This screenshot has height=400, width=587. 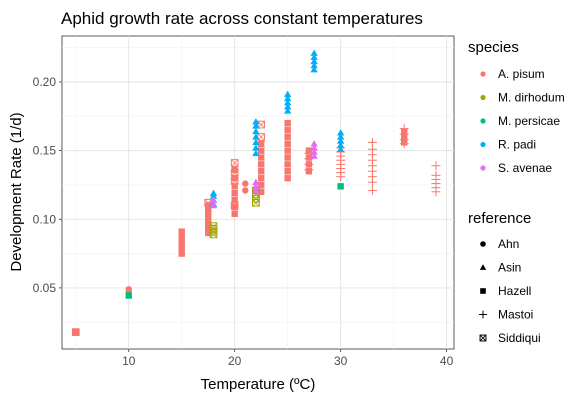 What do you see at coordinates (447, 361) in the screenshot?
I see `x-tick-label: 40` at bounding box center [447, 361].